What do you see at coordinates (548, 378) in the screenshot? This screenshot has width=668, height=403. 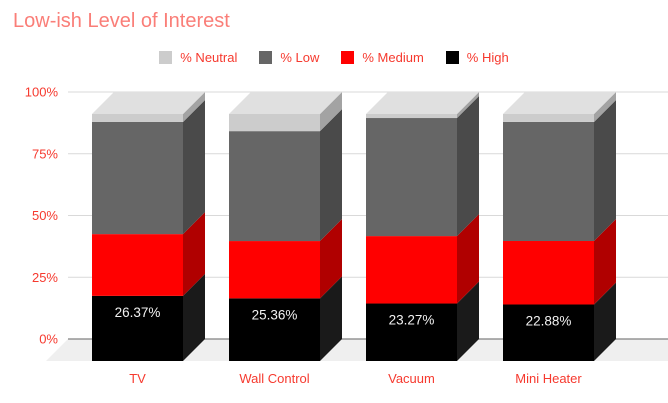 I see `x-axis-label-mini-heater: Mini Heater` at bounding box center [548, 378].